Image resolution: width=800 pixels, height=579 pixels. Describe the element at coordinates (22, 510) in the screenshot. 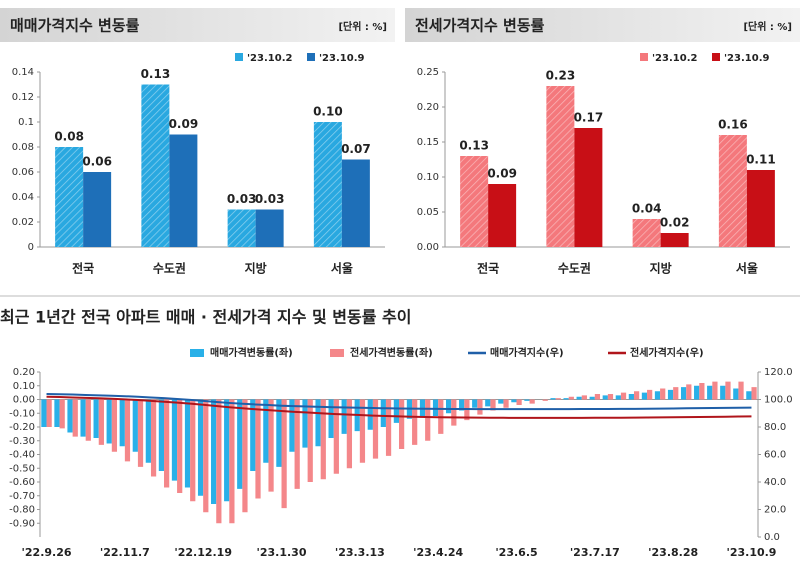

I see `y-tick-label: -0.80` at that location.